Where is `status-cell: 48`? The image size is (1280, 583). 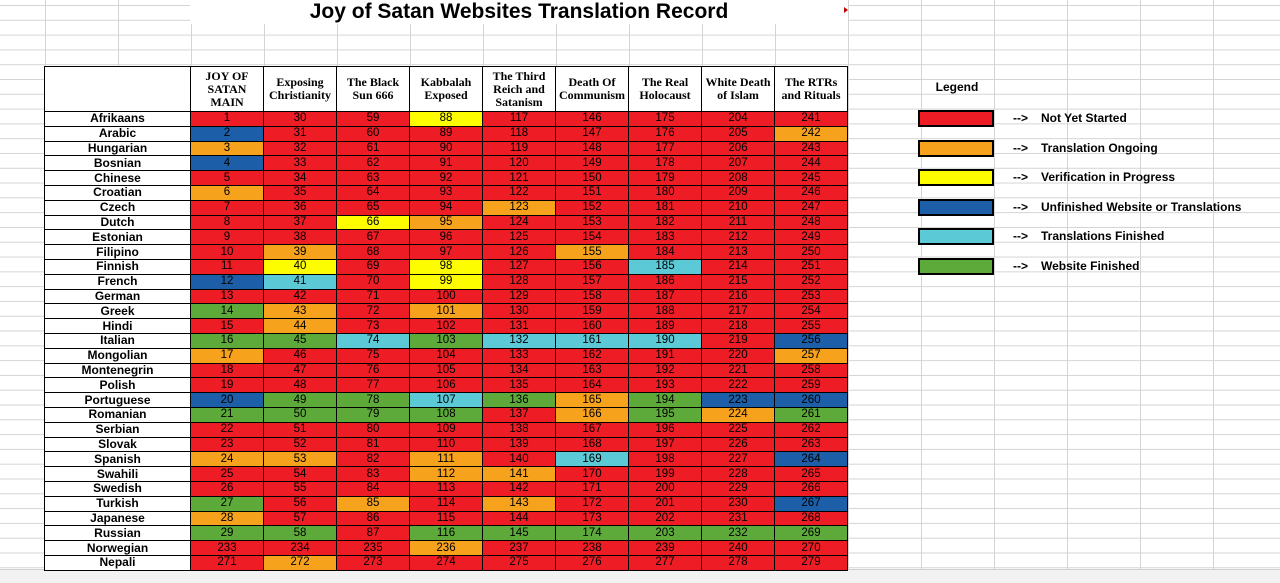
status-cell: 48 is located at coordinates (300, 385).